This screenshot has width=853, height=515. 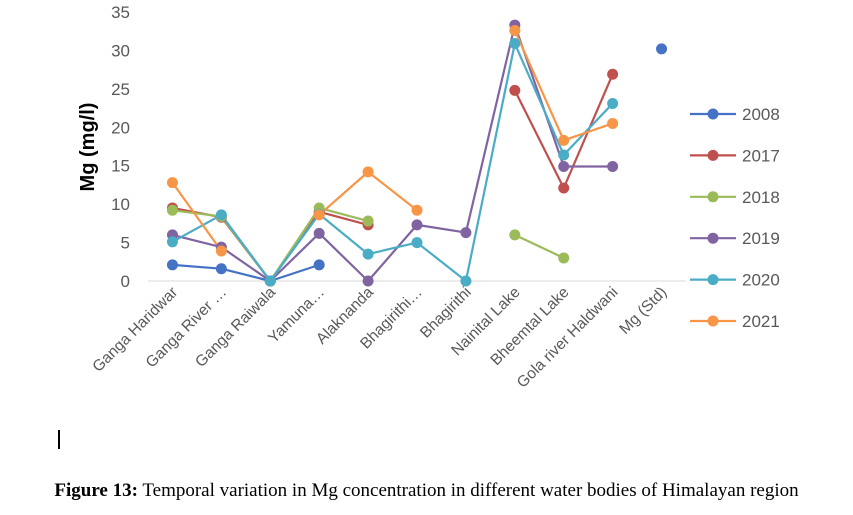 What do you see at coordinates (713, 155) in the screenshot?
I see `legend-marker-2017` at bounding box center [713, 155].